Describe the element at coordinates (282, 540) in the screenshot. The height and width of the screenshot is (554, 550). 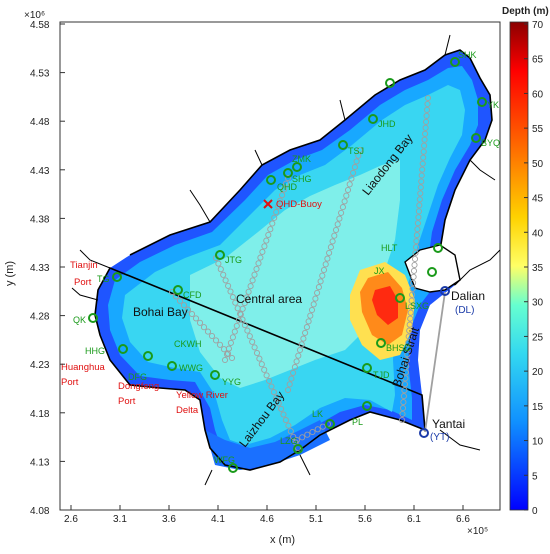
I see `x-axis-label: x (m)` at that location.